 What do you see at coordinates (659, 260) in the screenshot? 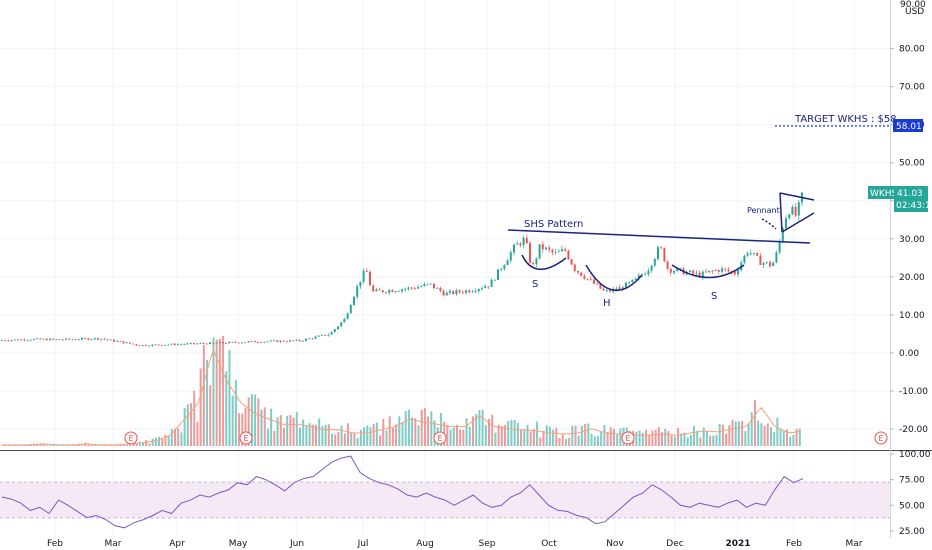
I see `shs-pattern-drawing` at bounding box center [659, 260].